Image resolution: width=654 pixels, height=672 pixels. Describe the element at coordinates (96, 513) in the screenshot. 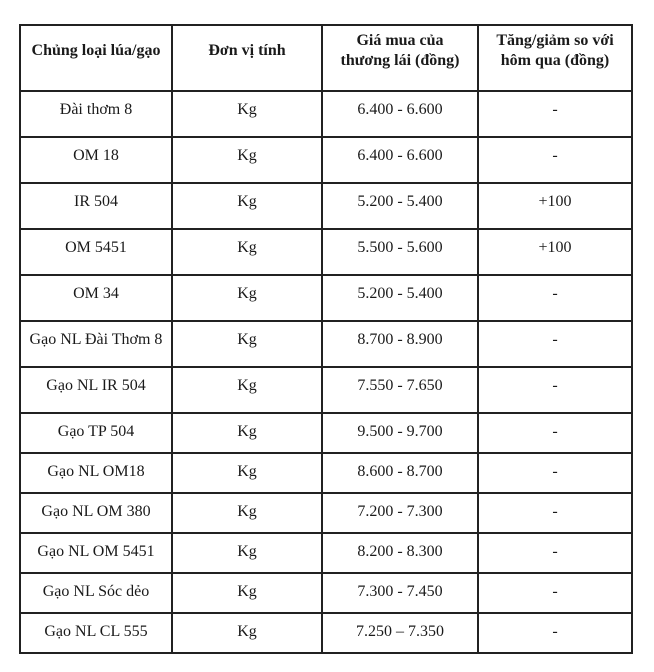

I see `cell-type: Gạo NL OM 380` at that location.